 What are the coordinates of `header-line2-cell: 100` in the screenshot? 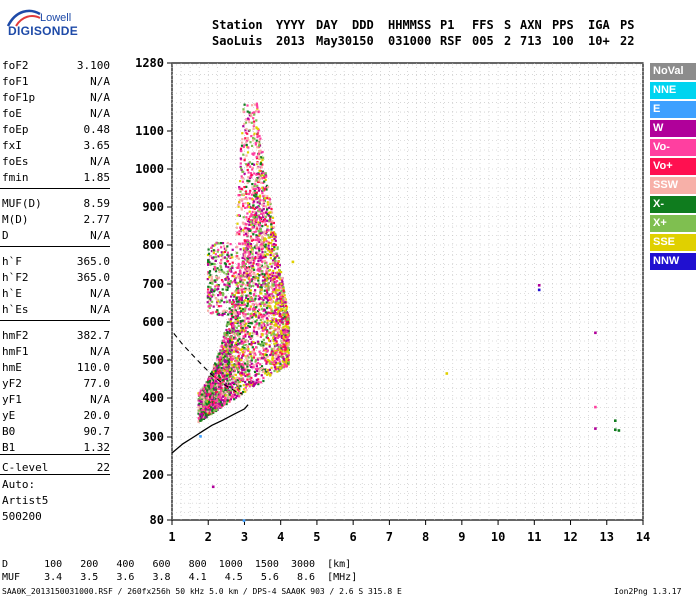 It's located at (563, 41).